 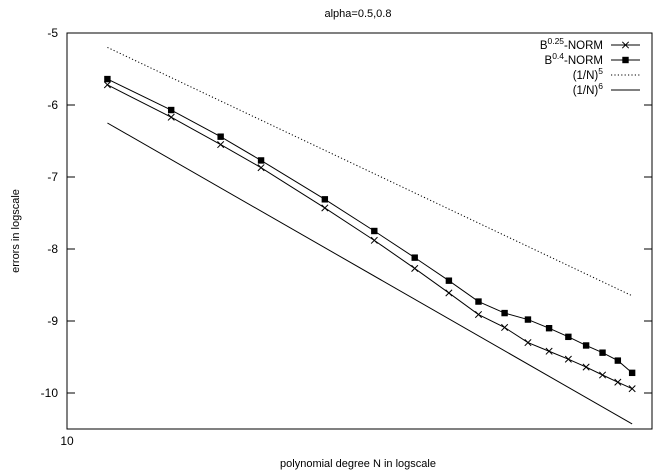 I want to click on legend-label: (1/N)6​, so click(x=588, y=89).